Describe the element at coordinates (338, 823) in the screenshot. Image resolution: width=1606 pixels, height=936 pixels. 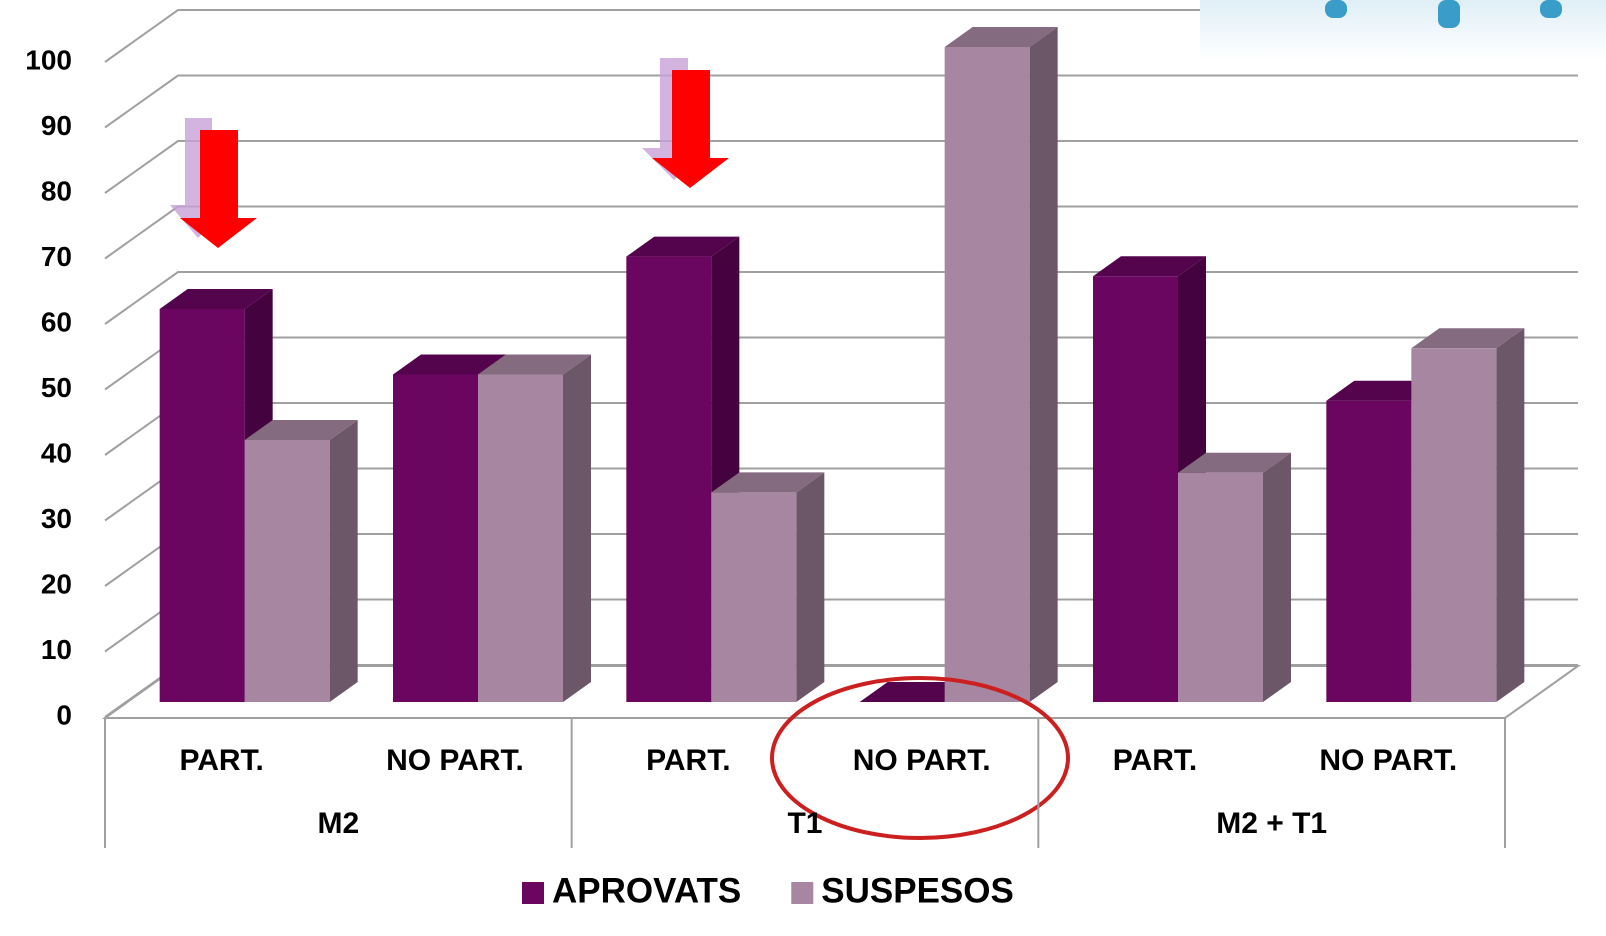
I see `group-label: M2` at that location.